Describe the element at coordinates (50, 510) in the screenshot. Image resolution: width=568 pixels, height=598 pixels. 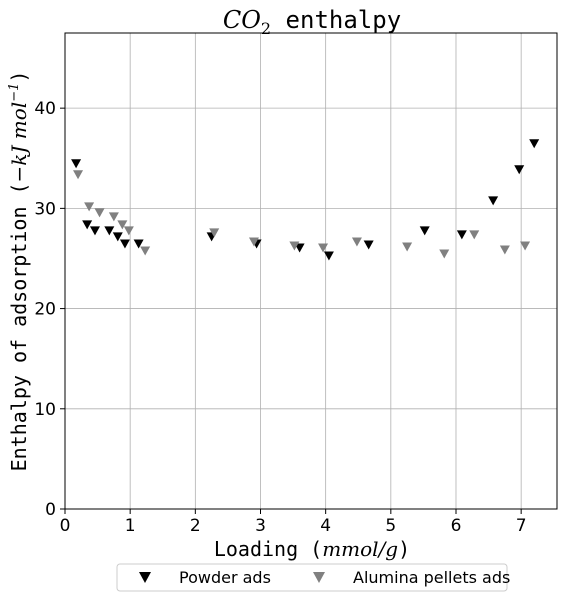
I see `y-tick-label: 0` at that location.